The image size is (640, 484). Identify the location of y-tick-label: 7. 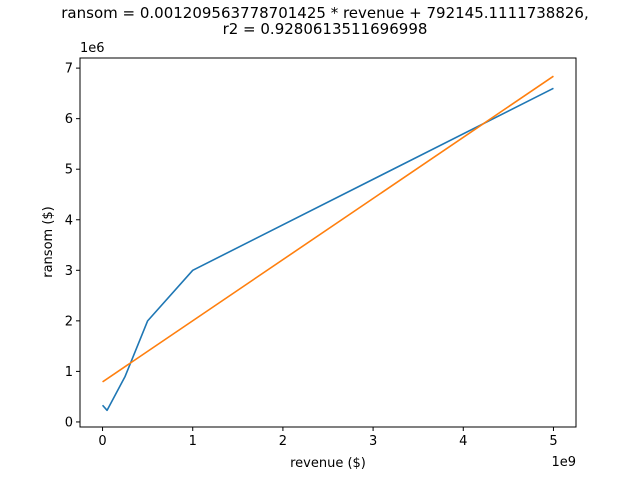
(69, 69).